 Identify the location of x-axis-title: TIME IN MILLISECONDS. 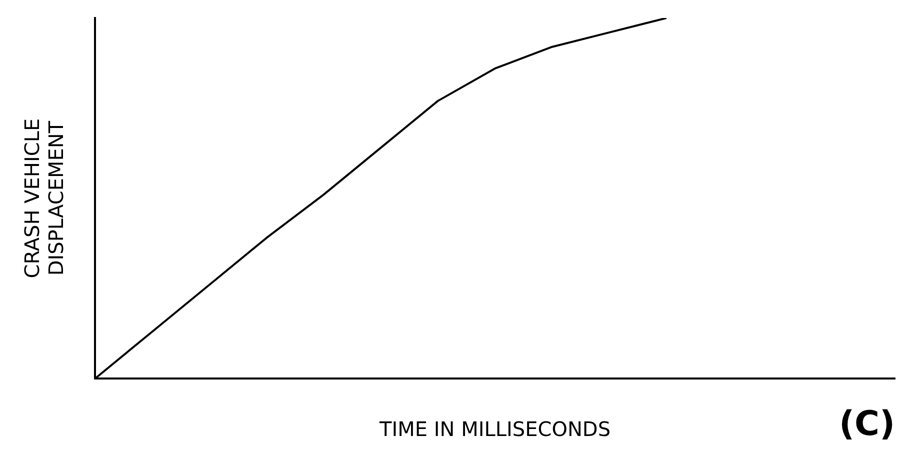
(494, 429).